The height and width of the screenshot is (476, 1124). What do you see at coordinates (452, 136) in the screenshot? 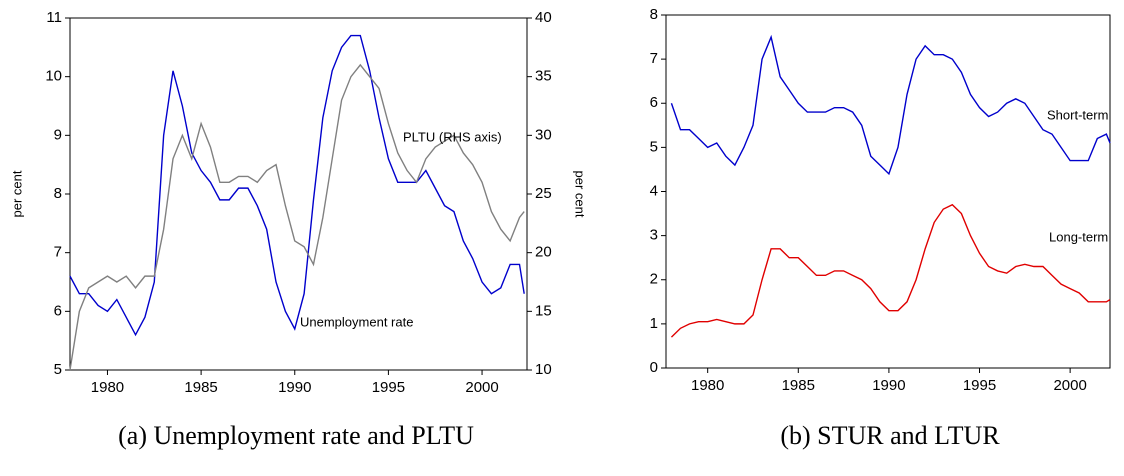
I see `series-label: PLTU (RHS axis)` at bounding box center [452, 136].